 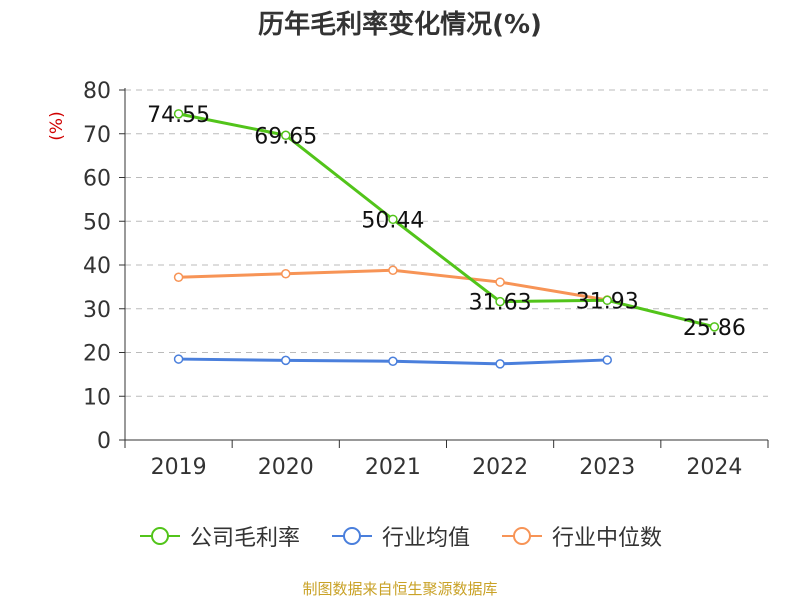 I want to click on legend-marker-industry-average, so click(x=351, y=536).